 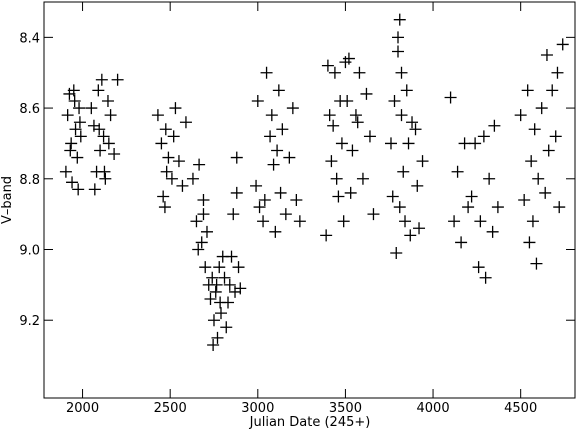 What do you see at coordinates (433, 408) in the screenshot?
I see `x-tick-label: 4000` at bounding box center [433, 408].